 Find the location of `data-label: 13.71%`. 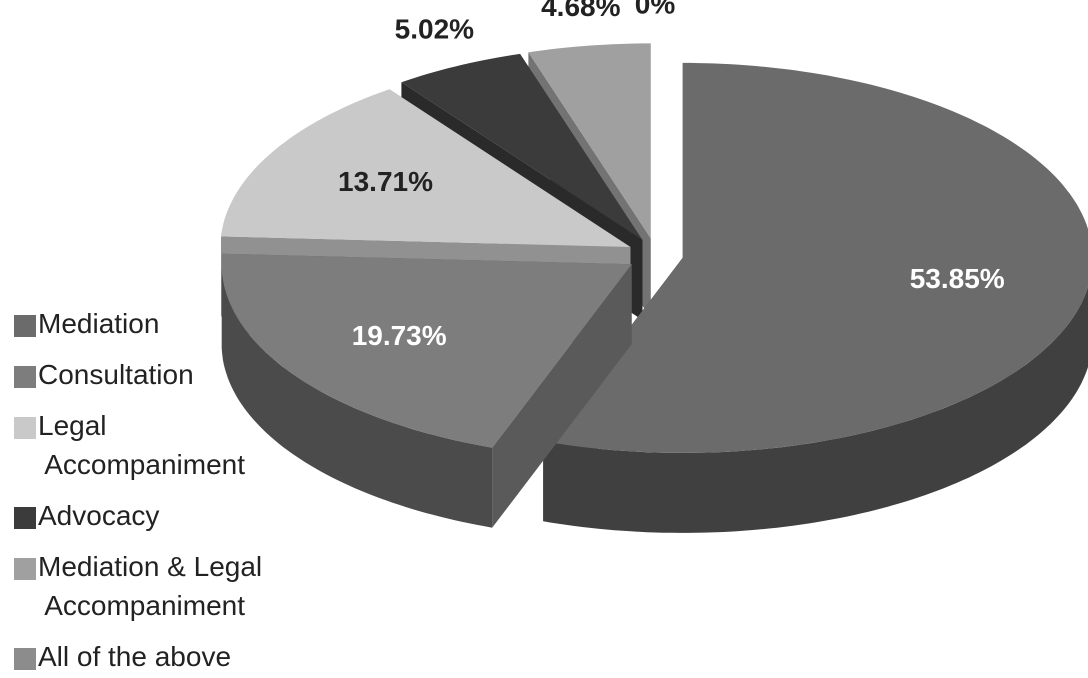

data-label: 13.71% is located at coordinates (385, 181).